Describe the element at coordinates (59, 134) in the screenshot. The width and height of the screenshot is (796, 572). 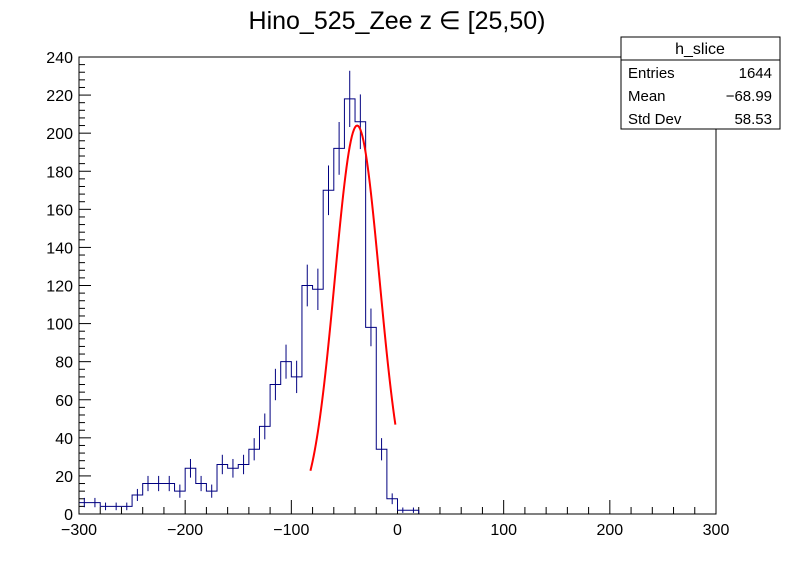
I see `y-tick-label: 200` at that location.